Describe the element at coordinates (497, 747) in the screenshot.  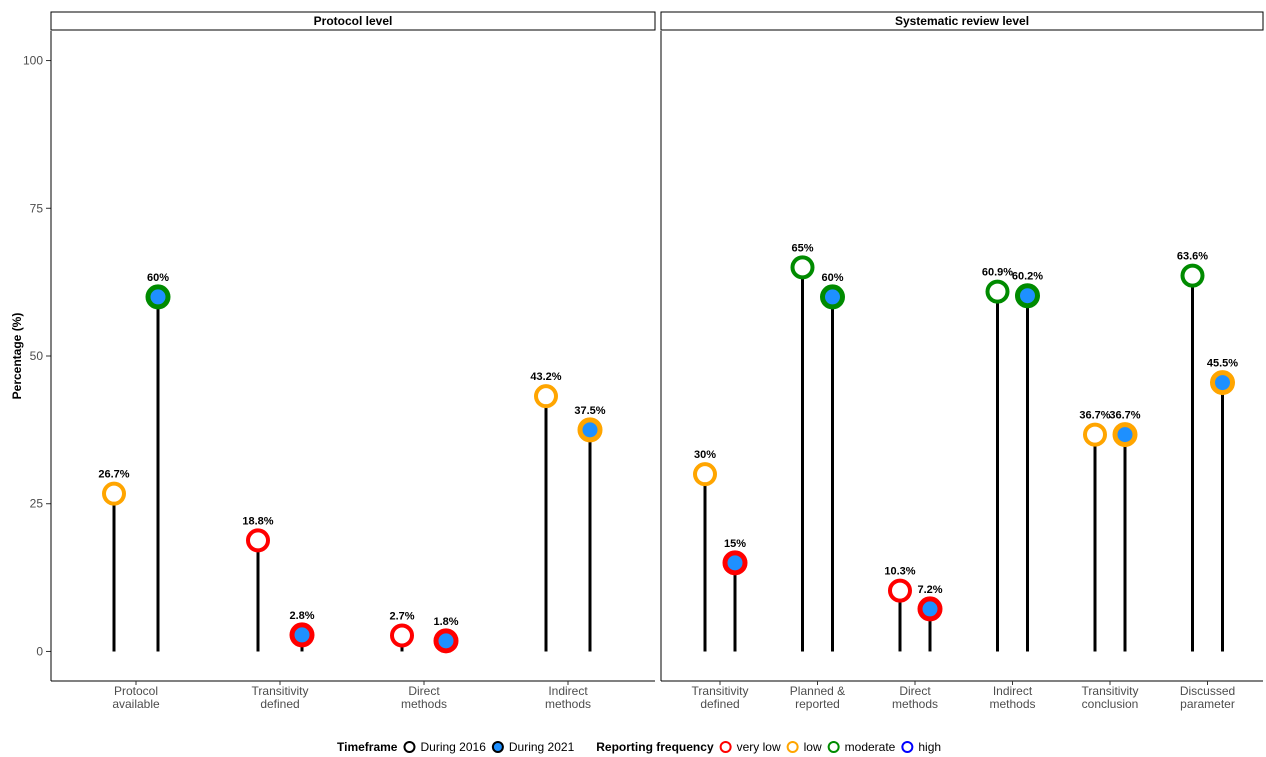
I see `legend-key-2021` at that location.